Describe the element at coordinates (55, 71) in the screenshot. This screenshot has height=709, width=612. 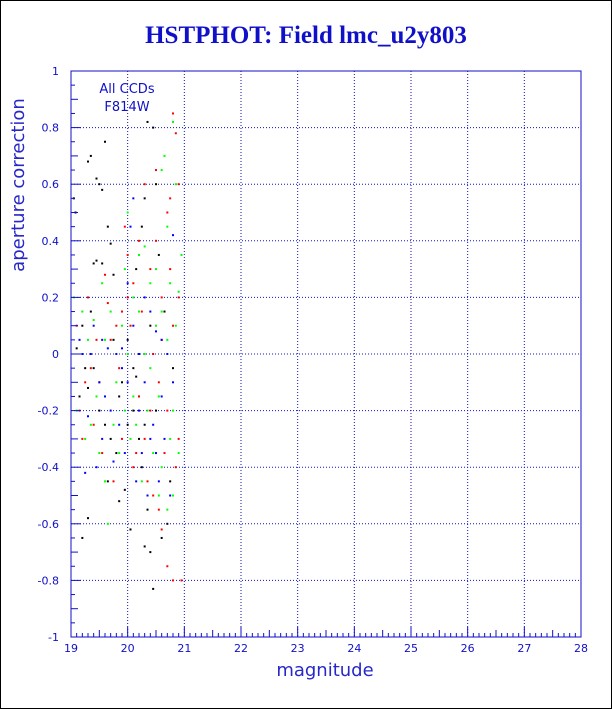
I see `y-tick-label: 1` at that location.